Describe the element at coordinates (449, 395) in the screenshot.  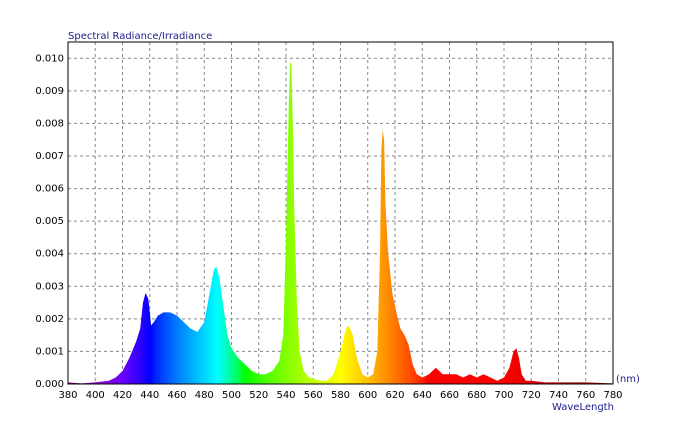
I see `x-tick-label: 660` at that location.